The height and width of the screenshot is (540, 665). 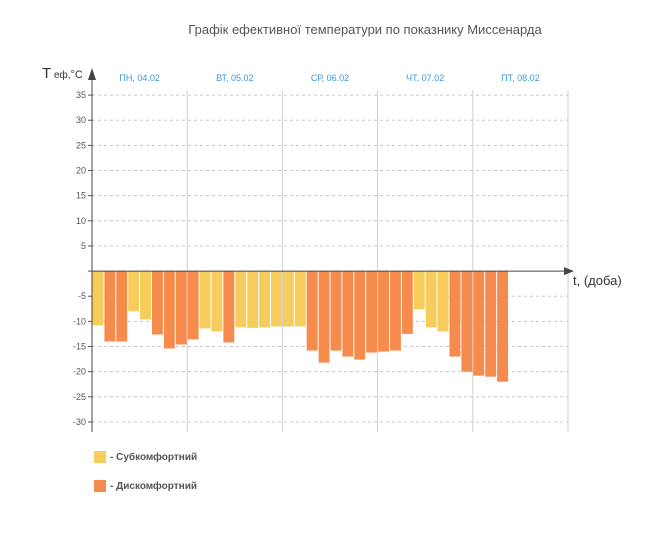 I want to click on x-axis-title: t, (доба), so click(x=597, y=280).